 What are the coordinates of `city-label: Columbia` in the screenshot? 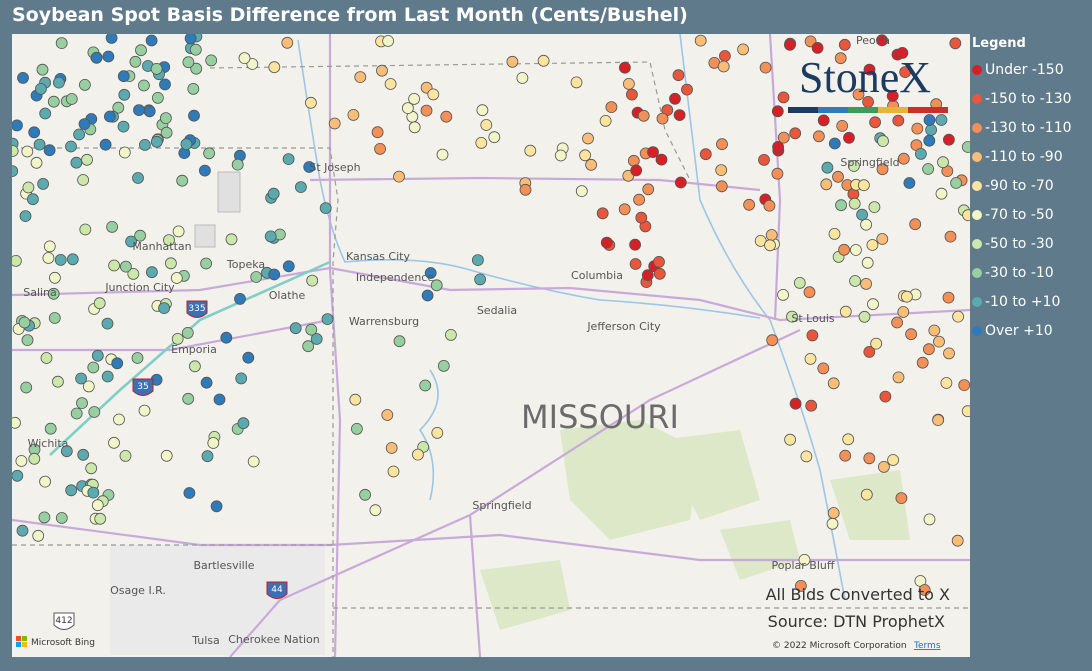 It's located at (597, 275).